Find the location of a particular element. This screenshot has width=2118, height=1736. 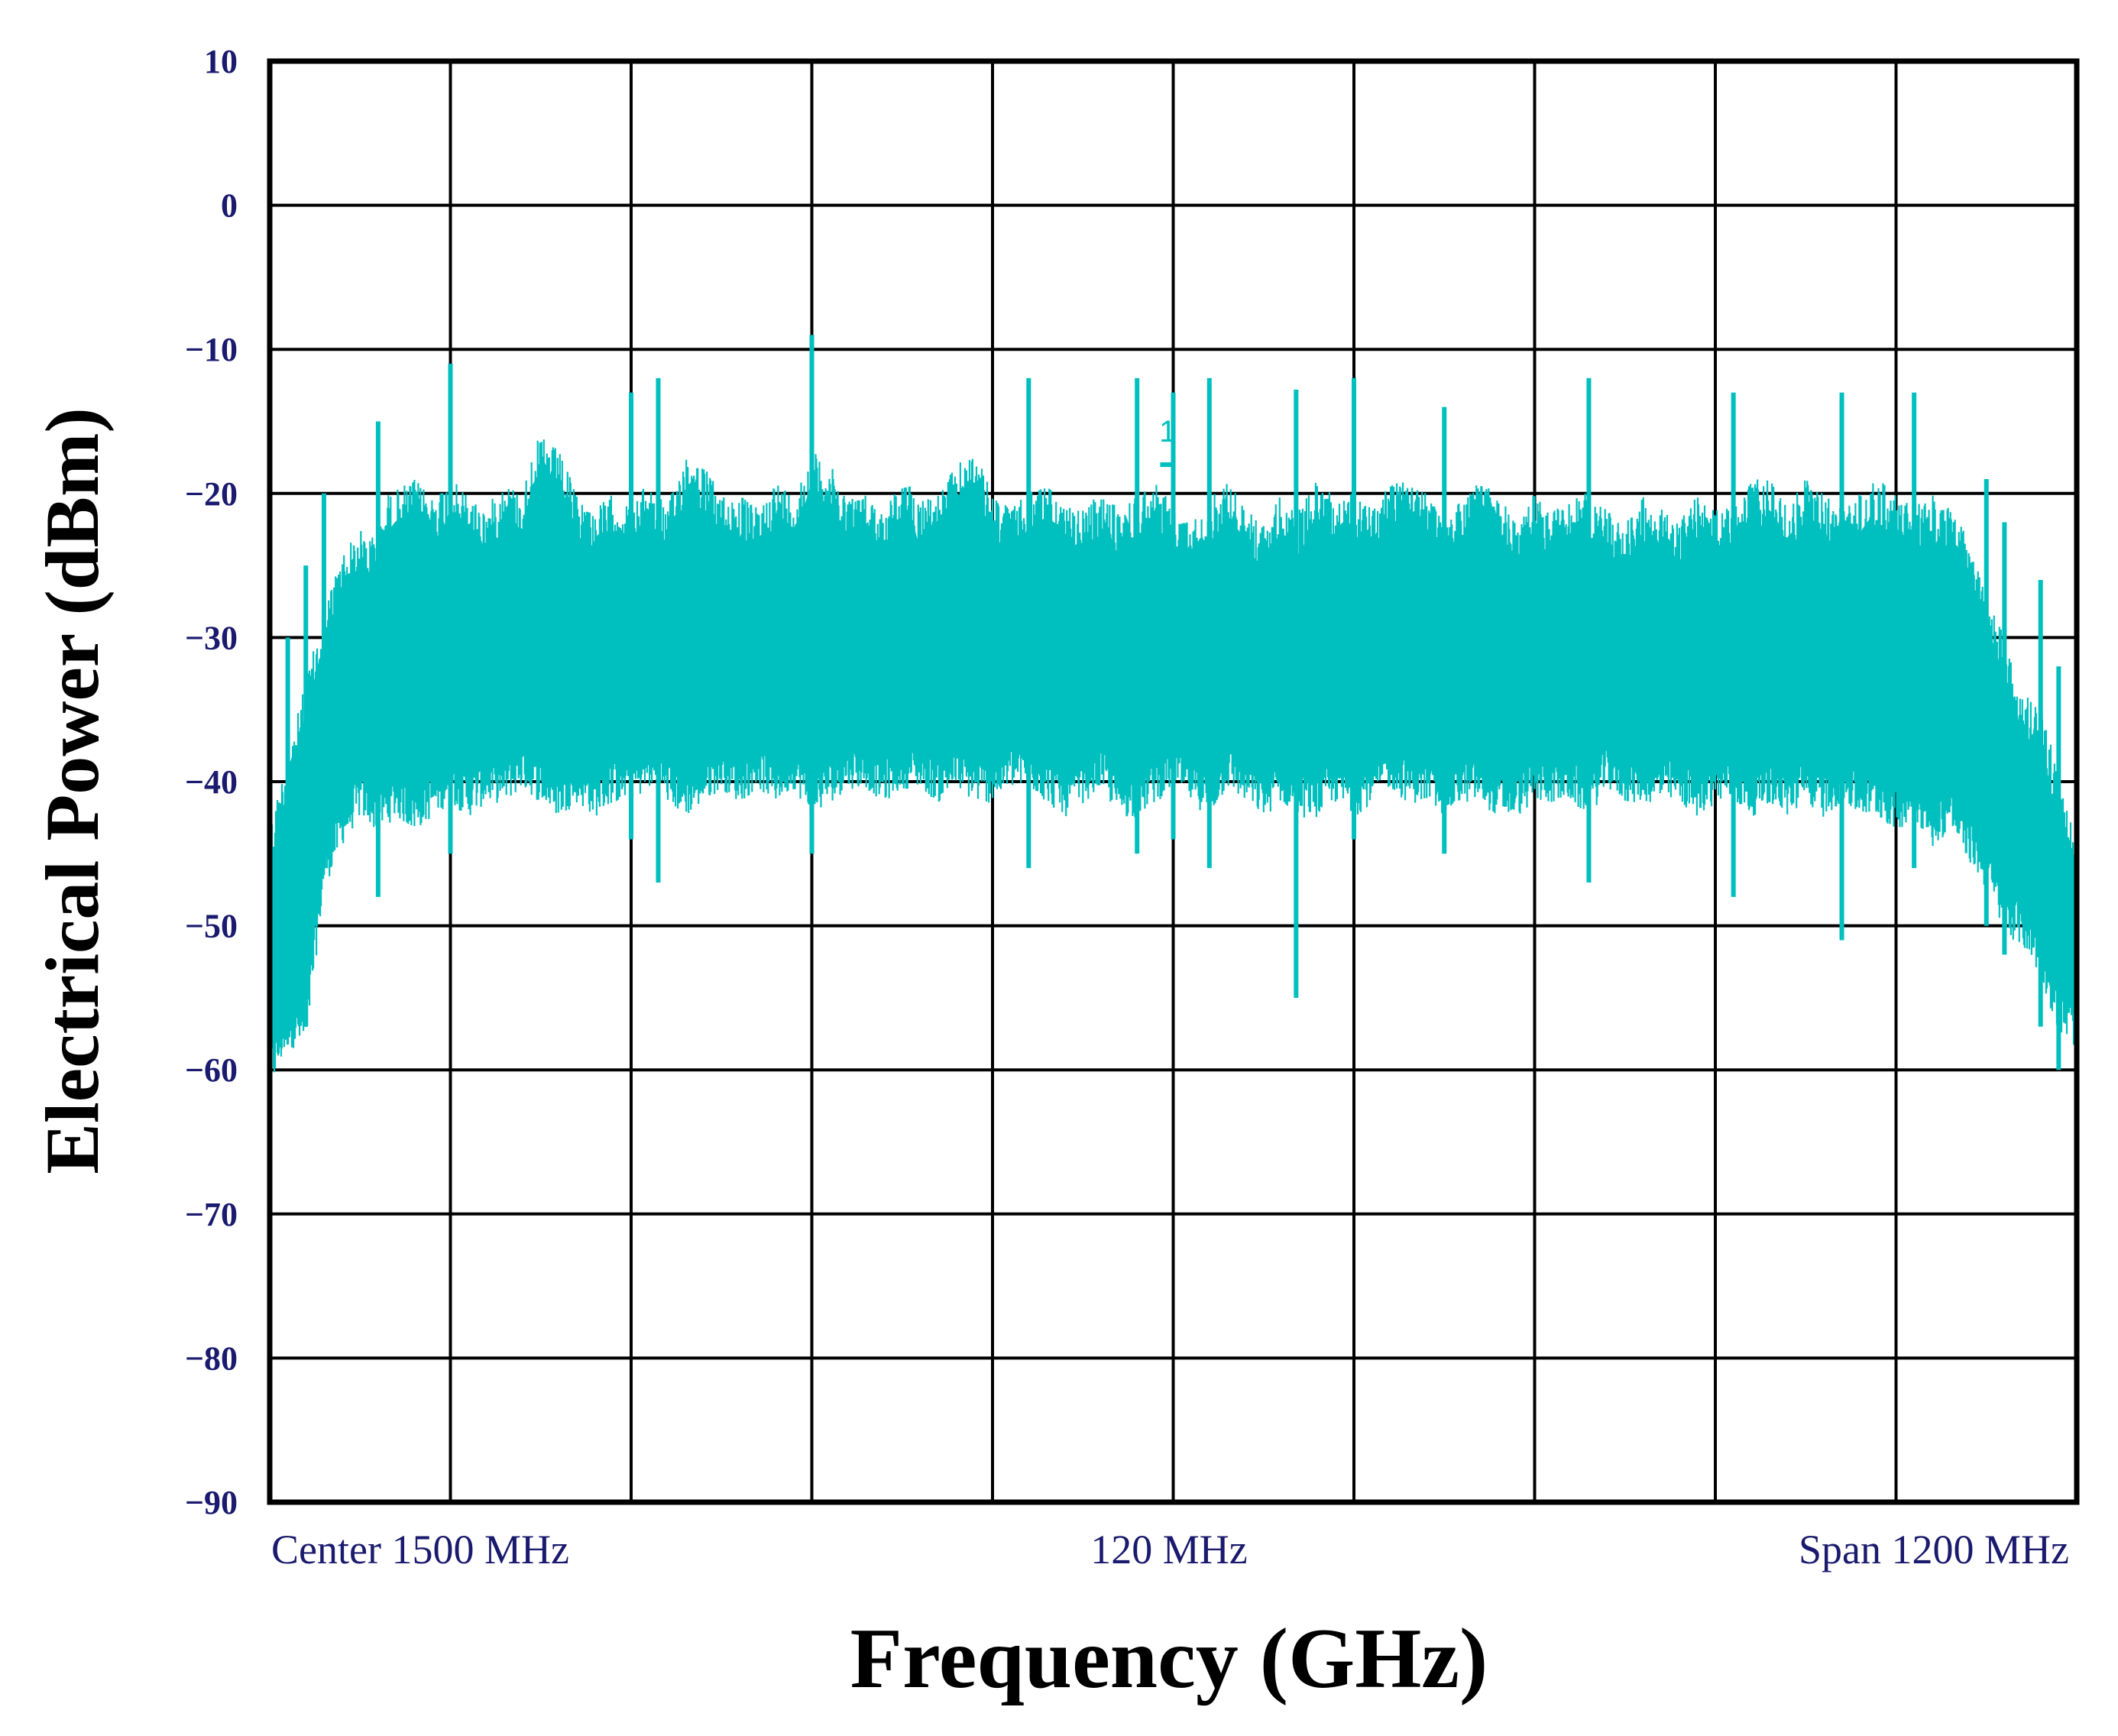

center-frequency-label: Center 1500 MHz is located at coordinates (420, 1549).